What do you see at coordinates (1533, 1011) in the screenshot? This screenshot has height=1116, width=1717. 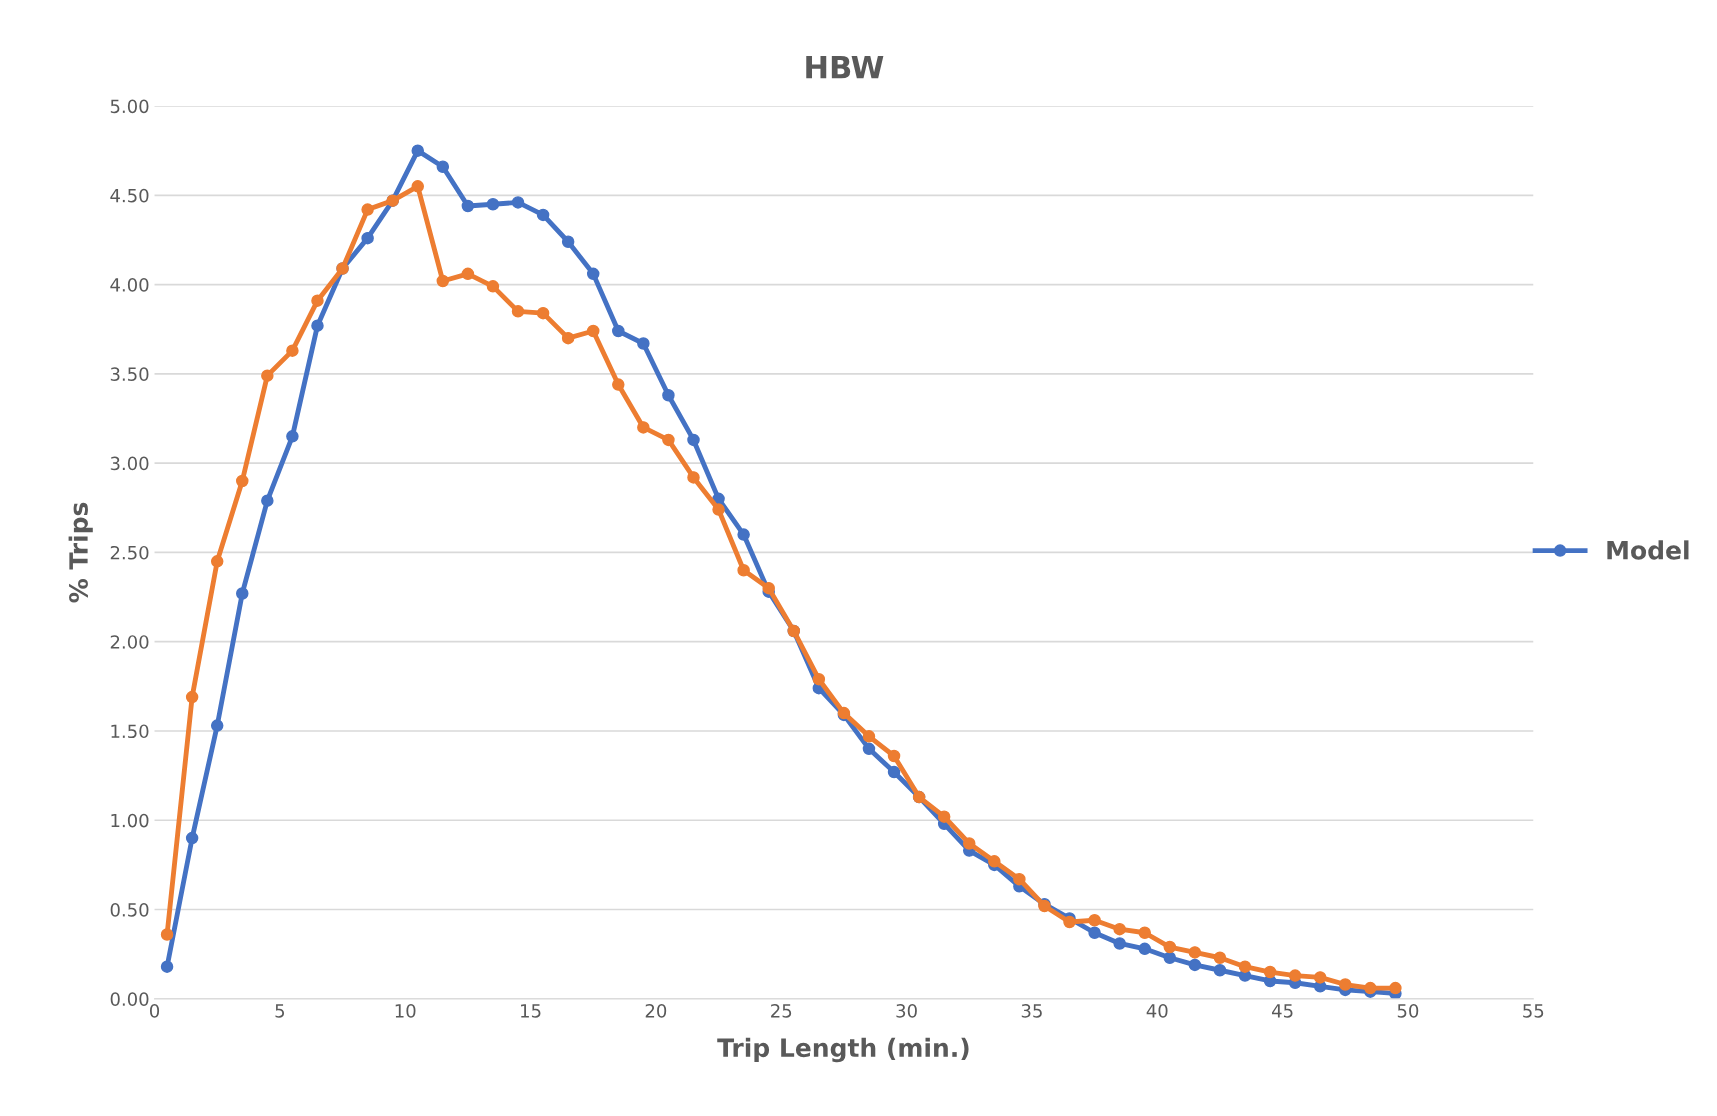 I see `x-tick-label: 55` at bounding box center [1533, 1011].